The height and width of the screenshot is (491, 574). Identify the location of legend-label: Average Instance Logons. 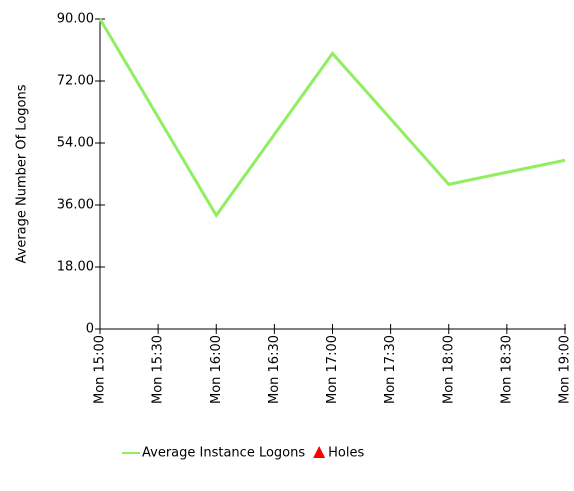
(223, 453).